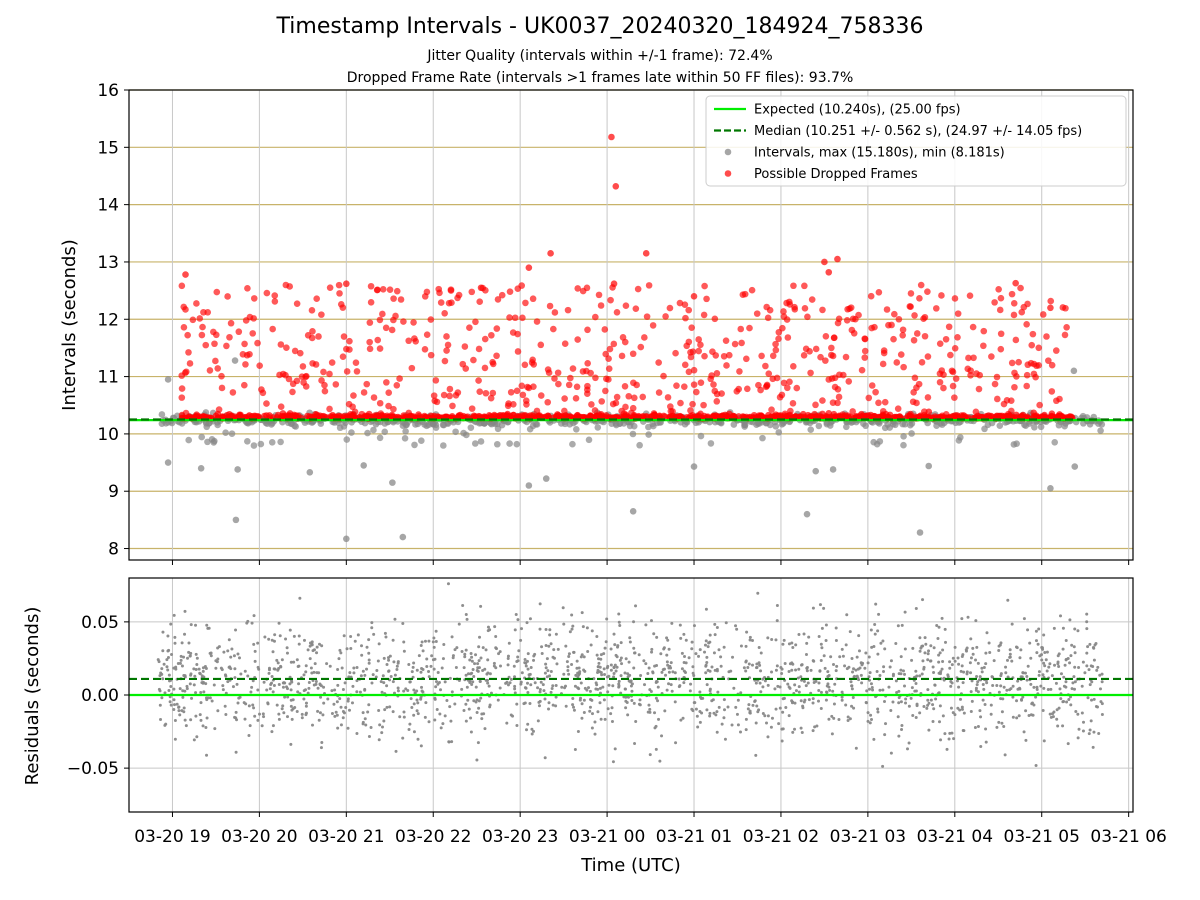 The image size is (1200, 900). What do you see at coordinates (172, 837) in the screenshot?
I see `x-tick-label: 03-20 19` at bounding box center [172, 837].